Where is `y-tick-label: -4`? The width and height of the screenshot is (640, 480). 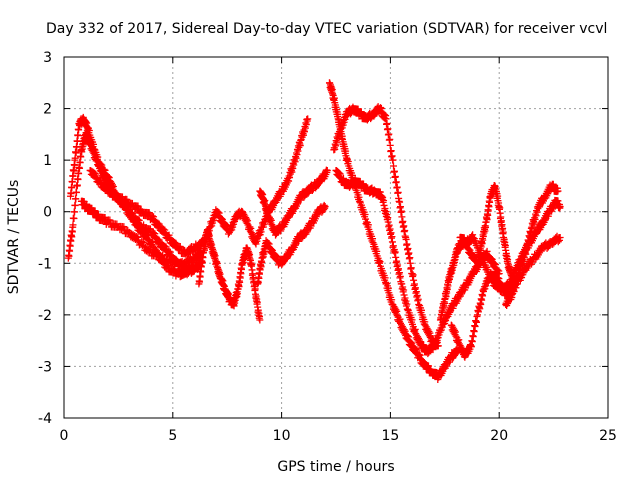
y-tick-label: -4 is located at coordinates (45, 419).